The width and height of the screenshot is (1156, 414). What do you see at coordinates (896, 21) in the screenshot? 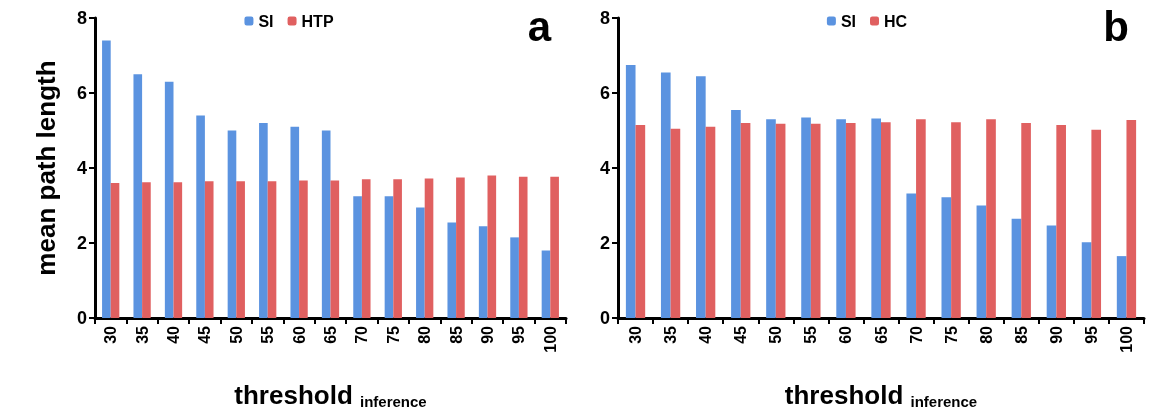
I see `legend-label: HC` at bounding box center [896, 21].